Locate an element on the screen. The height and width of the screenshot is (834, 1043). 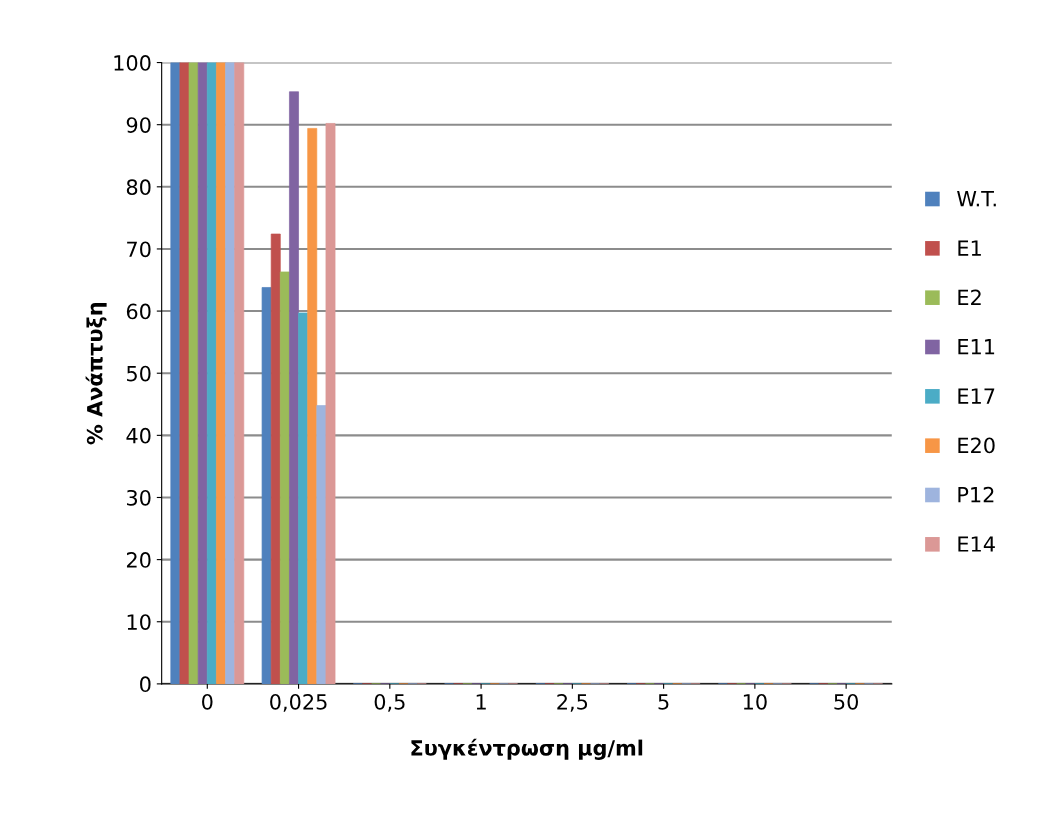
x-tick-label: 5 is located at coordinates (663, 702).